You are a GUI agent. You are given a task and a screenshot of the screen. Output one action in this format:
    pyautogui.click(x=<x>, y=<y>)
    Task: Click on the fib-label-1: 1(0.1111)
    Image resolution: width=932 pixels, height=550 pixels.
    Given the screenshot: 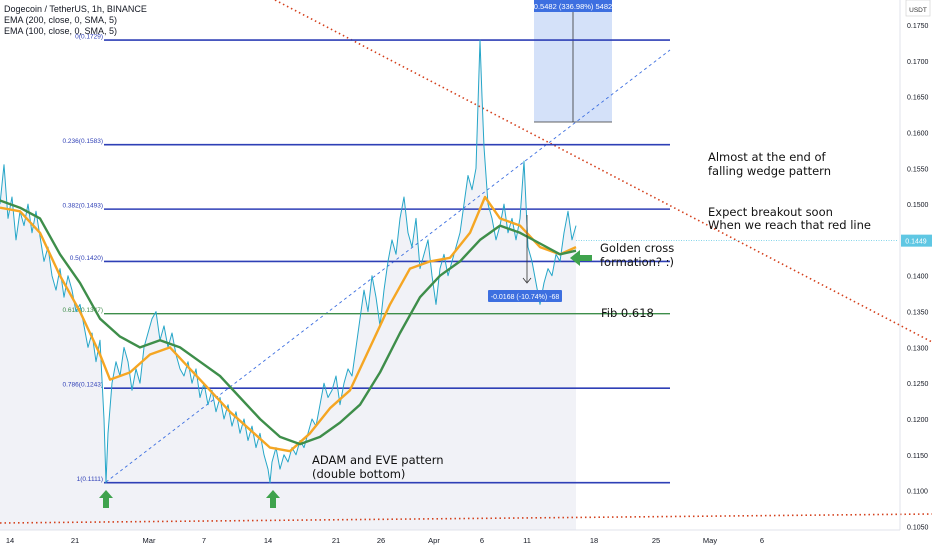 What is the action you would take?
    pyautogui.click(x=90, y=479)
    